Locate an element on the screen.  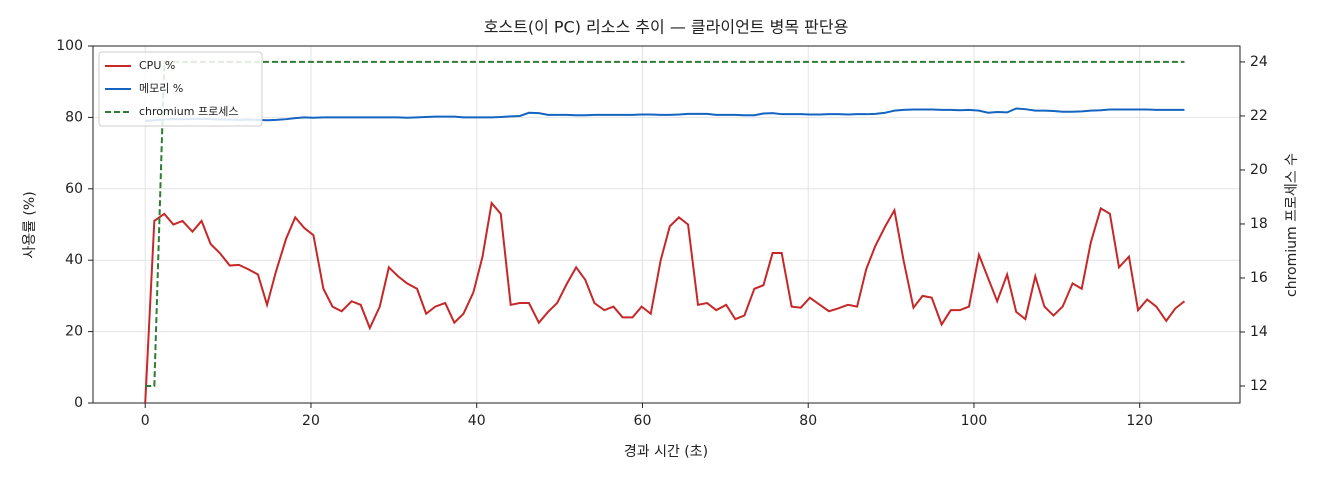
legend-label: CPU % is located at coordinates (157, 65).